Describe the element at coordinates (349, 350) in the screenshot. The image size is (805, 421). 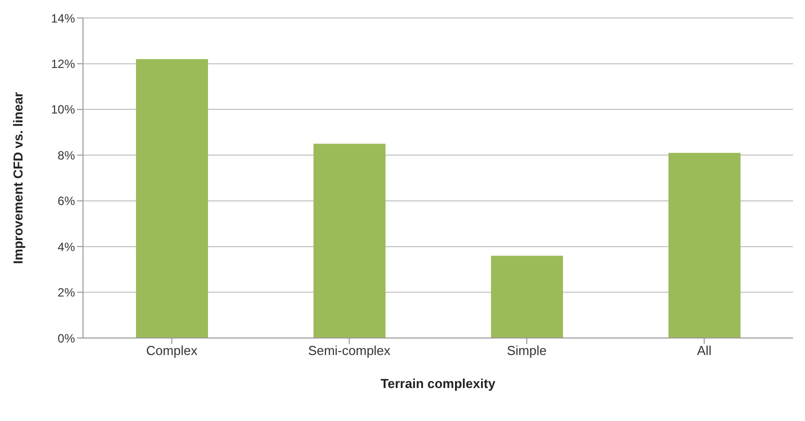
I see `x-tick-label: Semi-complex` at that location.